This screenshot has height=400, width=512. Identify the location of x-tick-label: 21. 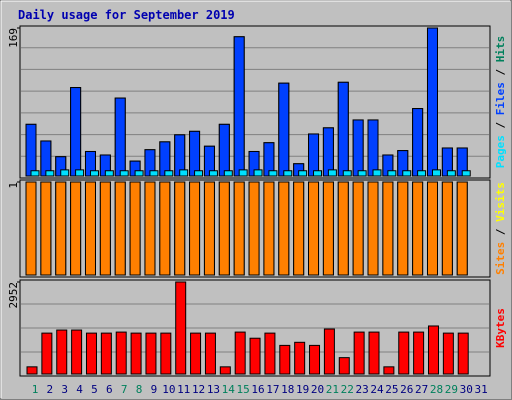
(332, 389).